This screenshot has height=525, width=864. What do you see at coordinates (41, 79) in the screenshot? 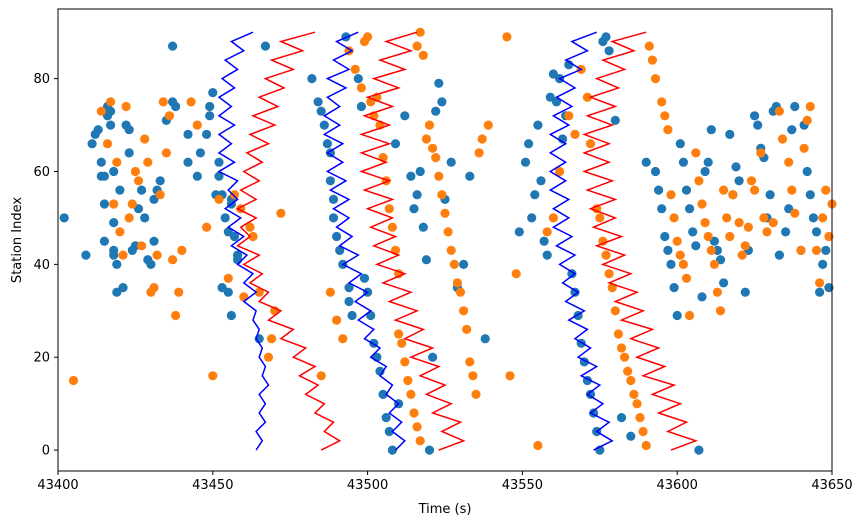
I see `y-tick-label: 80` at bounding box center [41, 79].